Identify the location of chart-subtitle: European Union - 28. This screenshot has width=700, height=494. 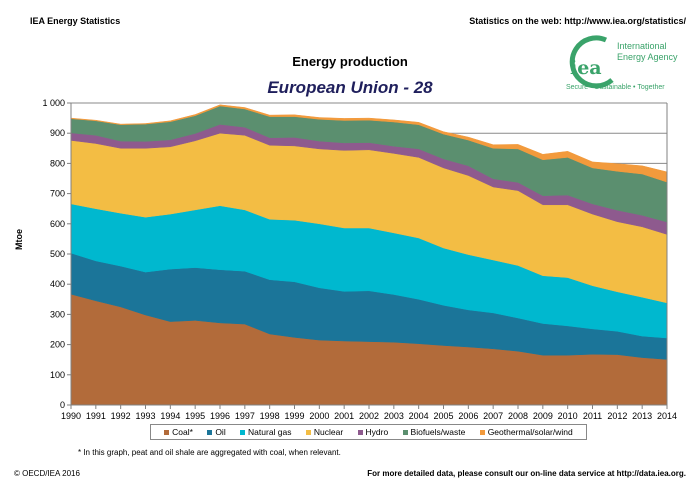
(350, 87).